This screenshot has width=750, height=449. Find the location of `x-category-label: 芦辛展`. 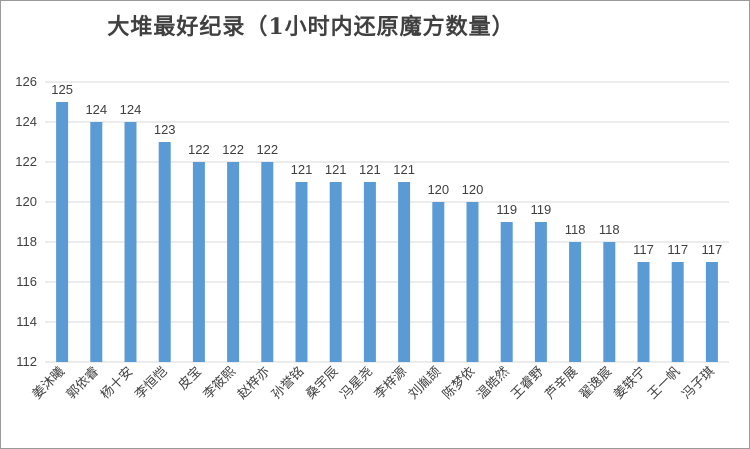

x-category-label: 芦辛展 is located at coordinates (562, 383).